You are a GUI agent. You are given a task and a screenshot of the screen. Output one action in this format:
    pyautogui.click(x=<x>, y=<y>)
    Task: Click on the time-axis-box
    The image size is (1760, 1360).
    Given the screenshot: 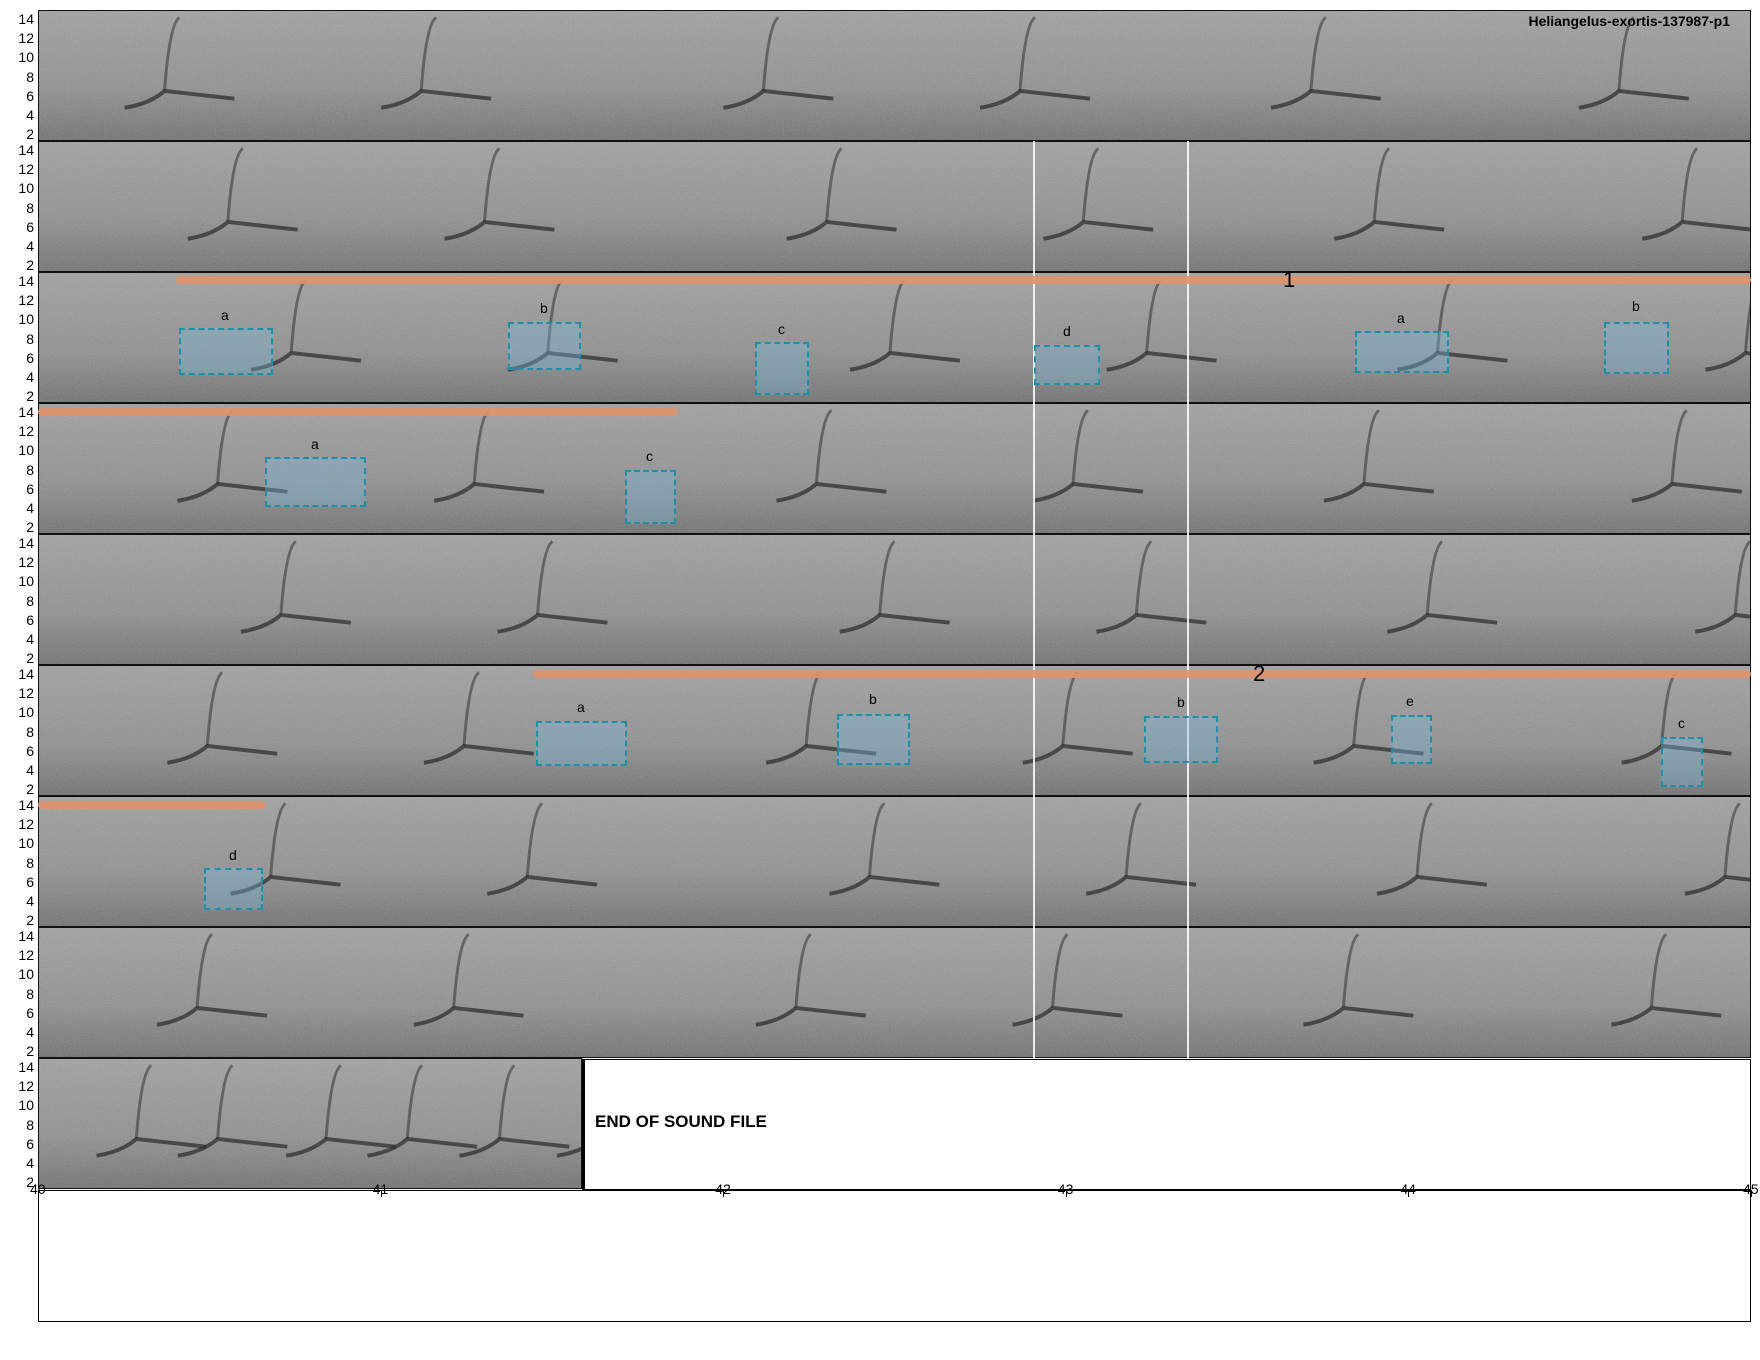 What is the action you would take?
    pyautogui.click(x=894, y=1256)
    